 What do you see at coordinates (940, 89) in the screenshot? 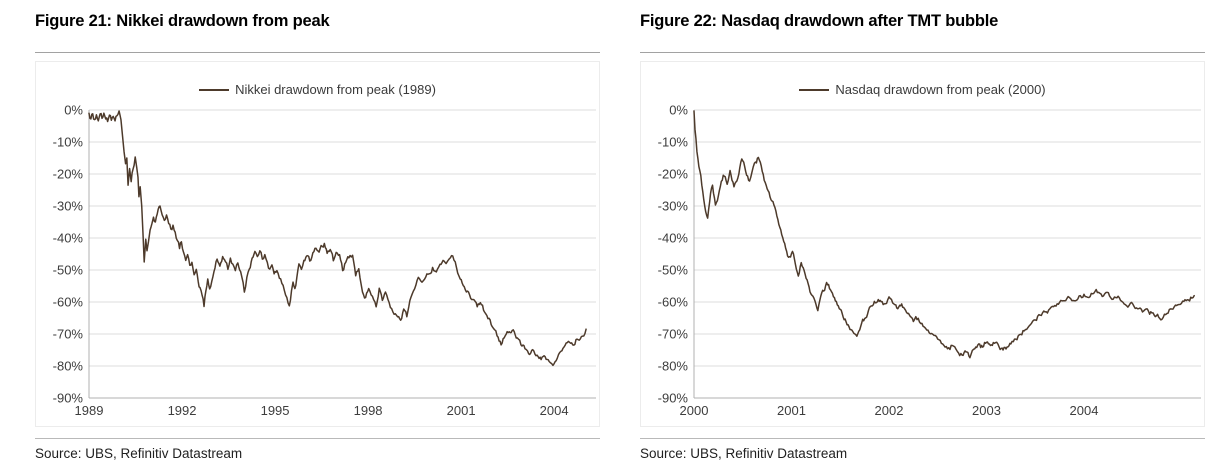
I see `legend-label: Nasdaq drawdown from peak (2000)` at bounding box center [940, 89].